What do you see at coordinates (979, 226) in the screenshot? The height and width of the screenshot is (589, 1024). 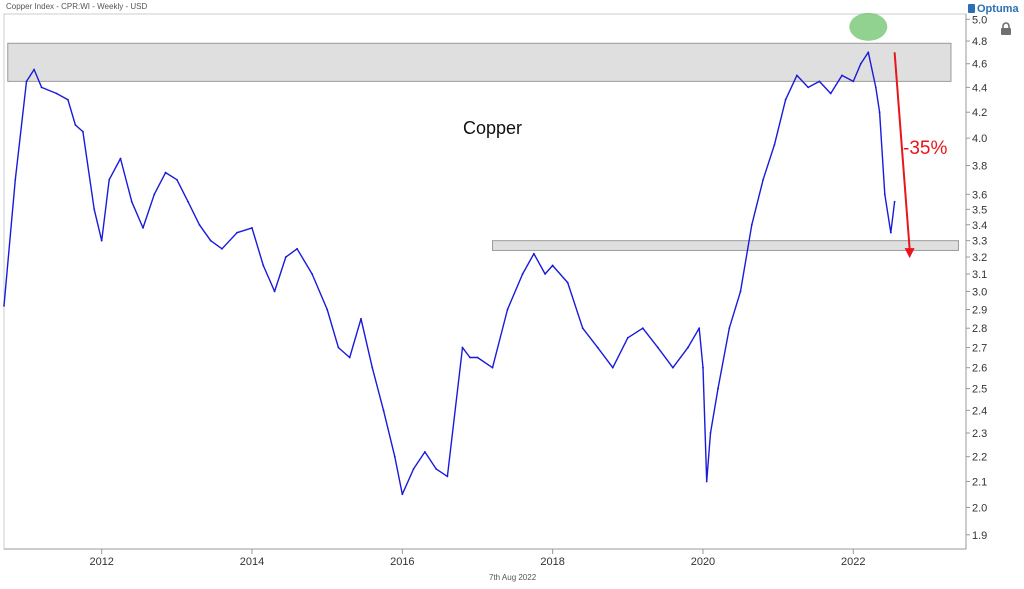 I see `y-tick-label: 3.4` at bounding box center [979, 226].